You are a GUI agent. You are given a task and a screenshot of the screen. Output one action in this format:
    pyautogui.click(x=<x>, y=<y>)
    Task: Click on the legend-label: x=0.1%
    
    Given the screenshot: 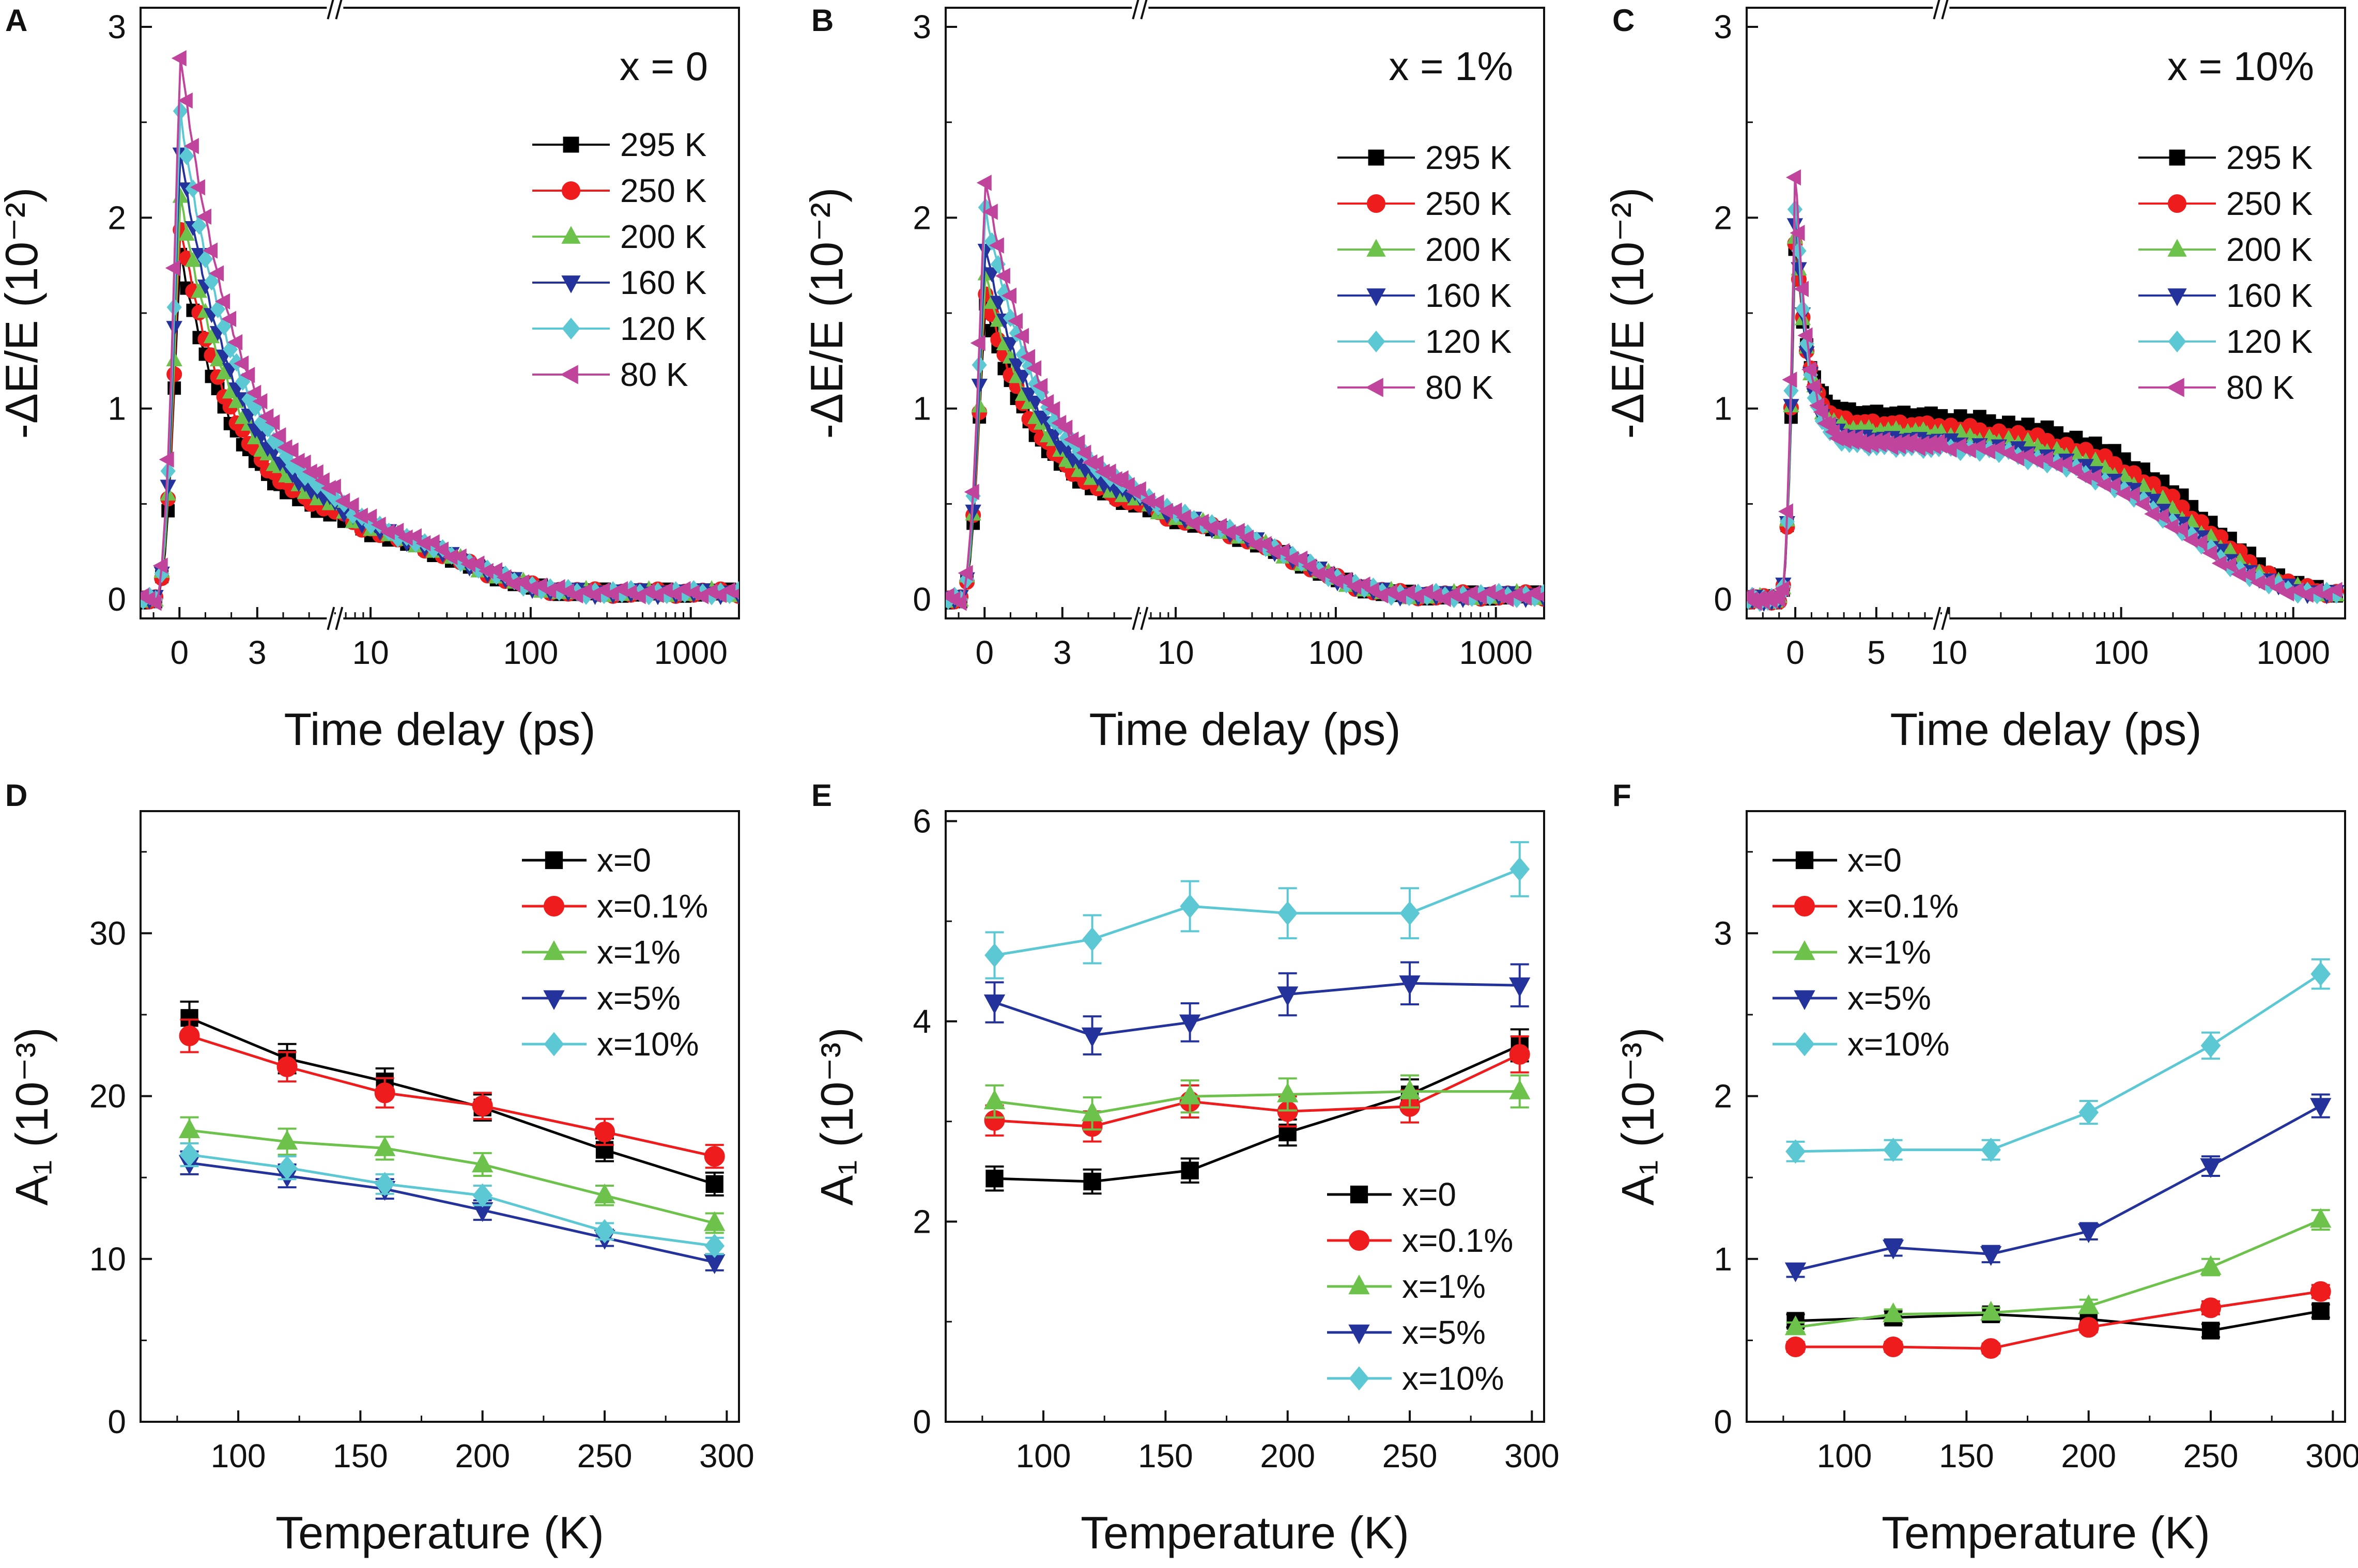 What is the action you would take?
    pyautogui.click(x=1457, y=1240)
    